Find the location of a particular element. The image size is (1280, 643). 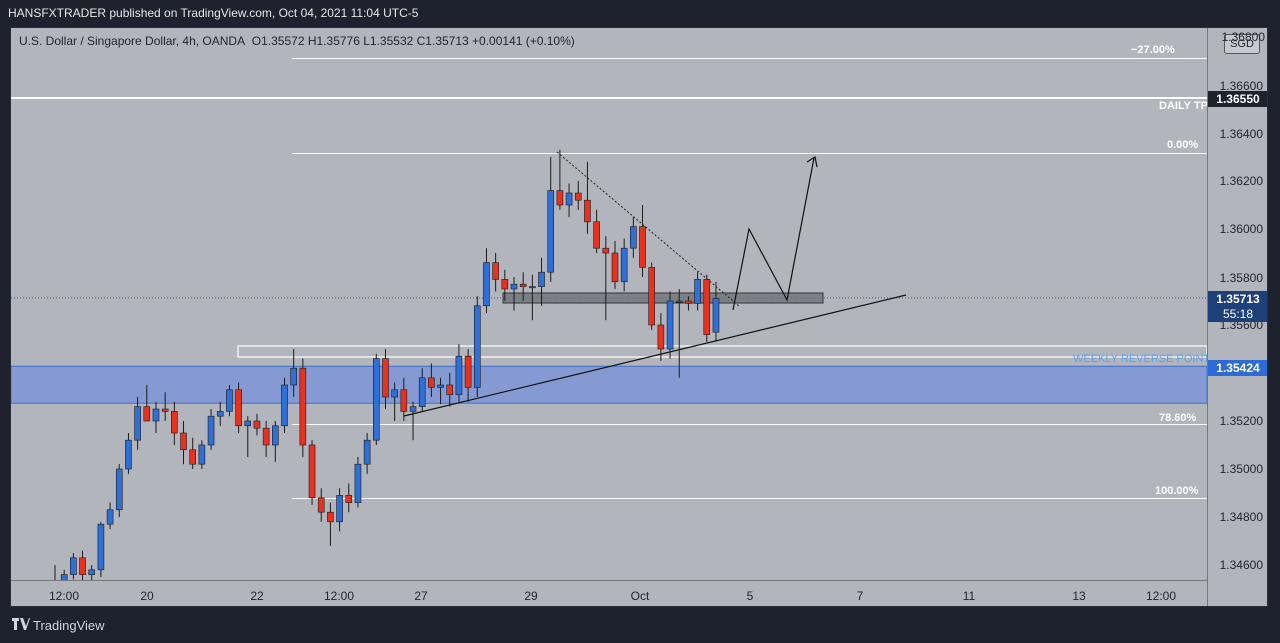

ohlc-open: O1.35572 is located at coordinates (278, 41).